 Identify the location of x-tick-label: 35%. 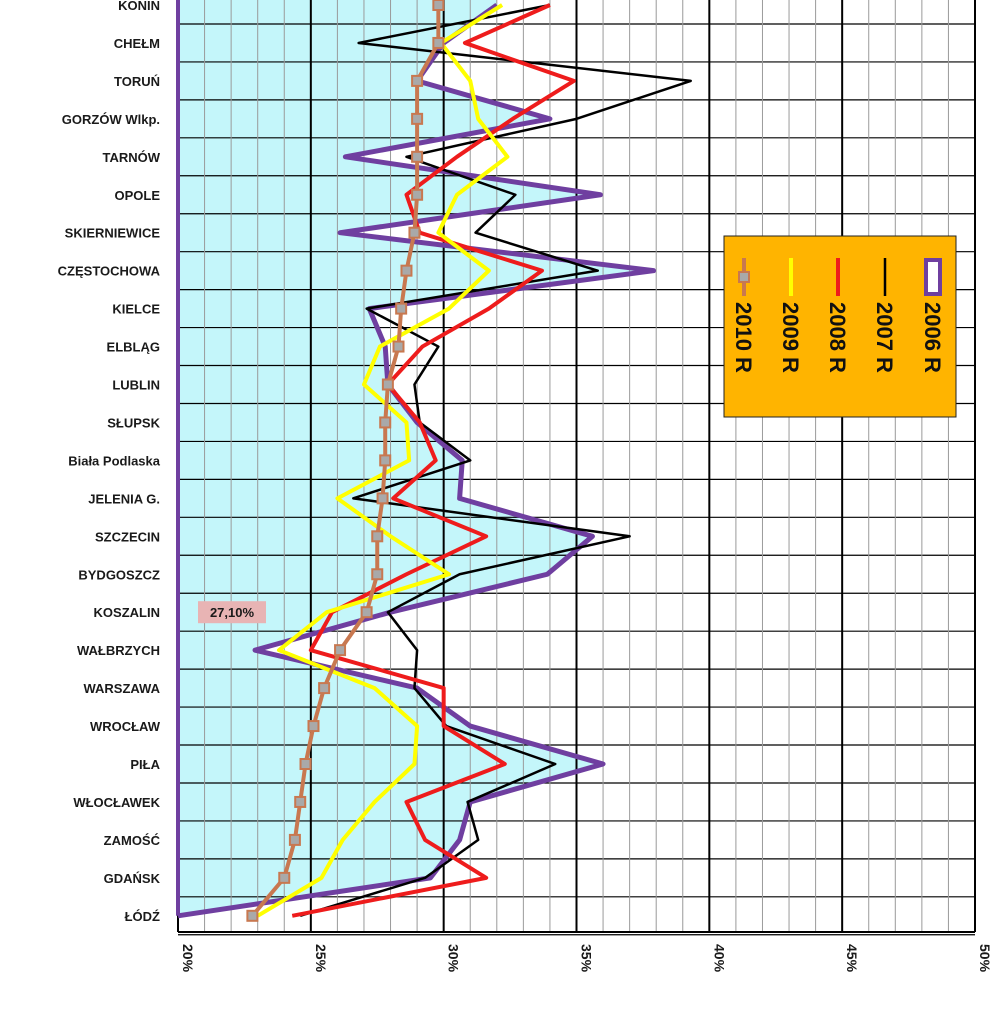
(587, 958).